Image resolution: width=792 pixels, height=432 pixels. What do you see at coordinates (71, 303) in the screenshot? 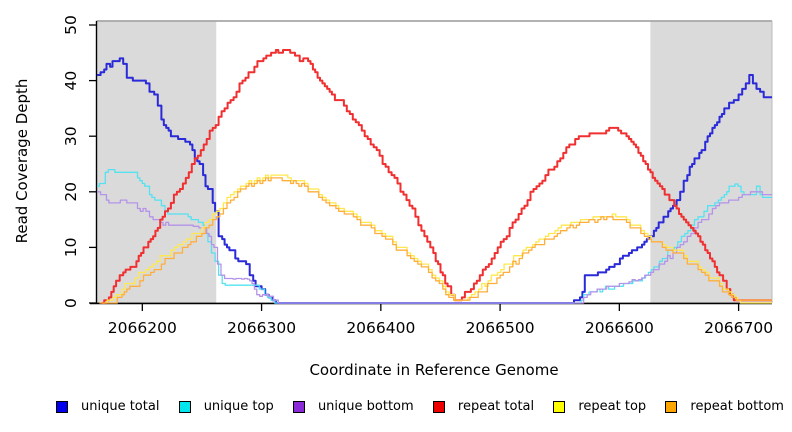
I see `y-tick-label: 0` at bounding box center [71, 303].